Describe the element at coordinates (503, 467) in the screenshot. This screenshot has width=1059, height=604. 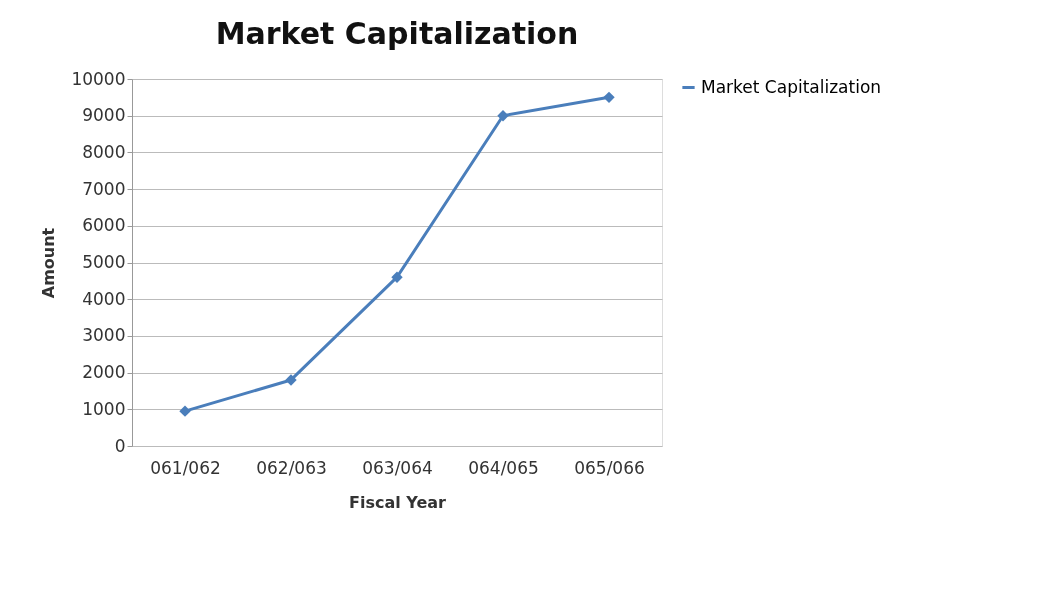
I see `x-tick-label: 064/065` at that location.